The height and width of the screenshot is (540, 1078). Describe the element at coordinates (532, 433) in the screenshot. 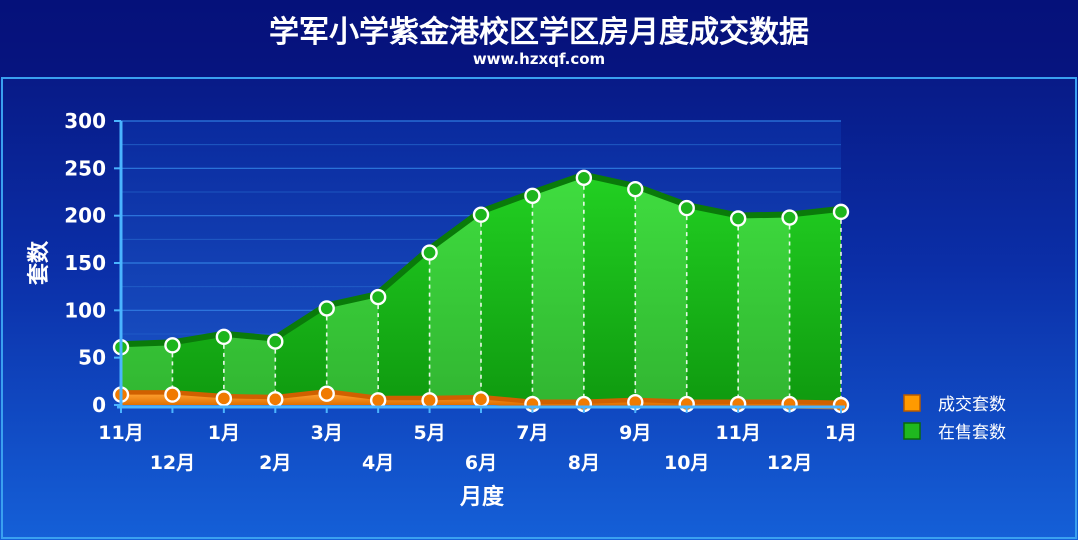

I see `x-tick-label: 7月` at that location.